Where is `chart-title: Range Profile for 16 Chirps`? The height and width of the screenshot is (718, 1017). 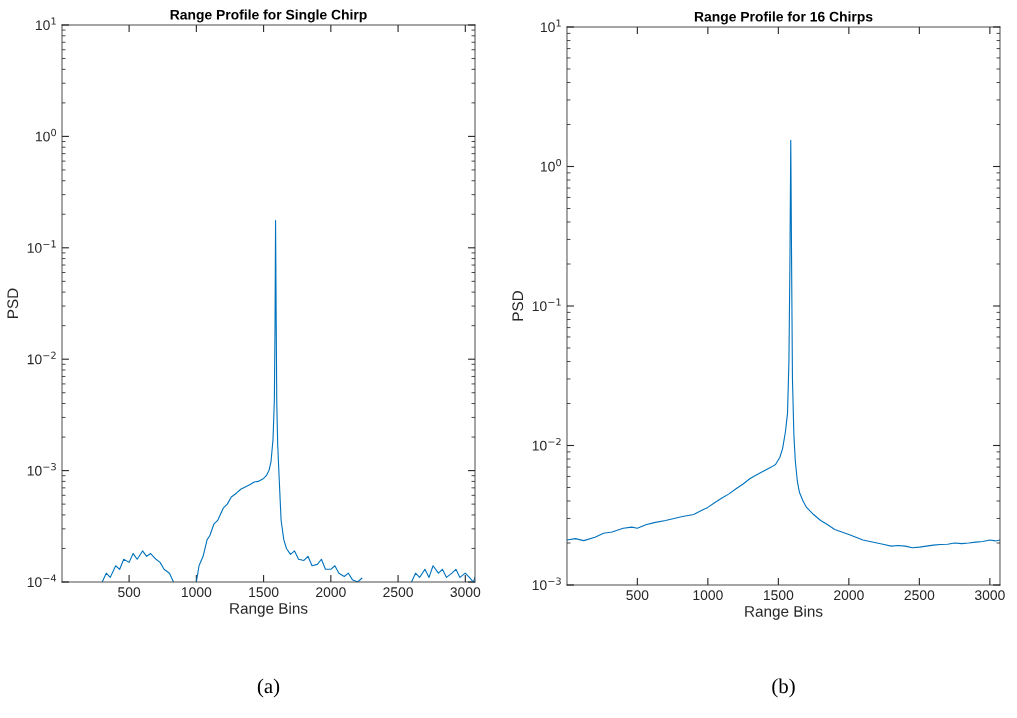
chart-title: Range Profile for 16 Chirps is located at coordinates (783, 18).